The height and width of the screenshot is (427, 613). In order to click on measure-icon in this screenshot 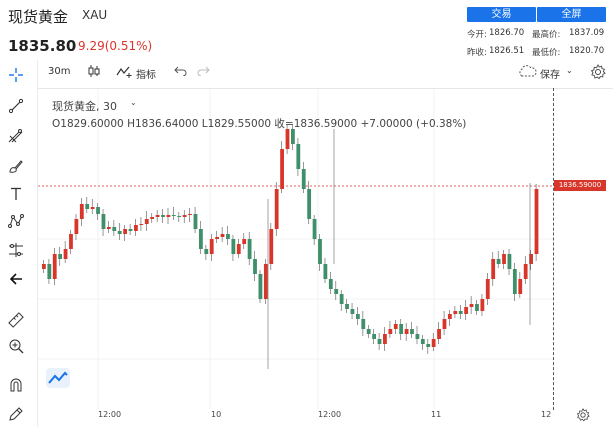, I will do `click(16, 250)`.